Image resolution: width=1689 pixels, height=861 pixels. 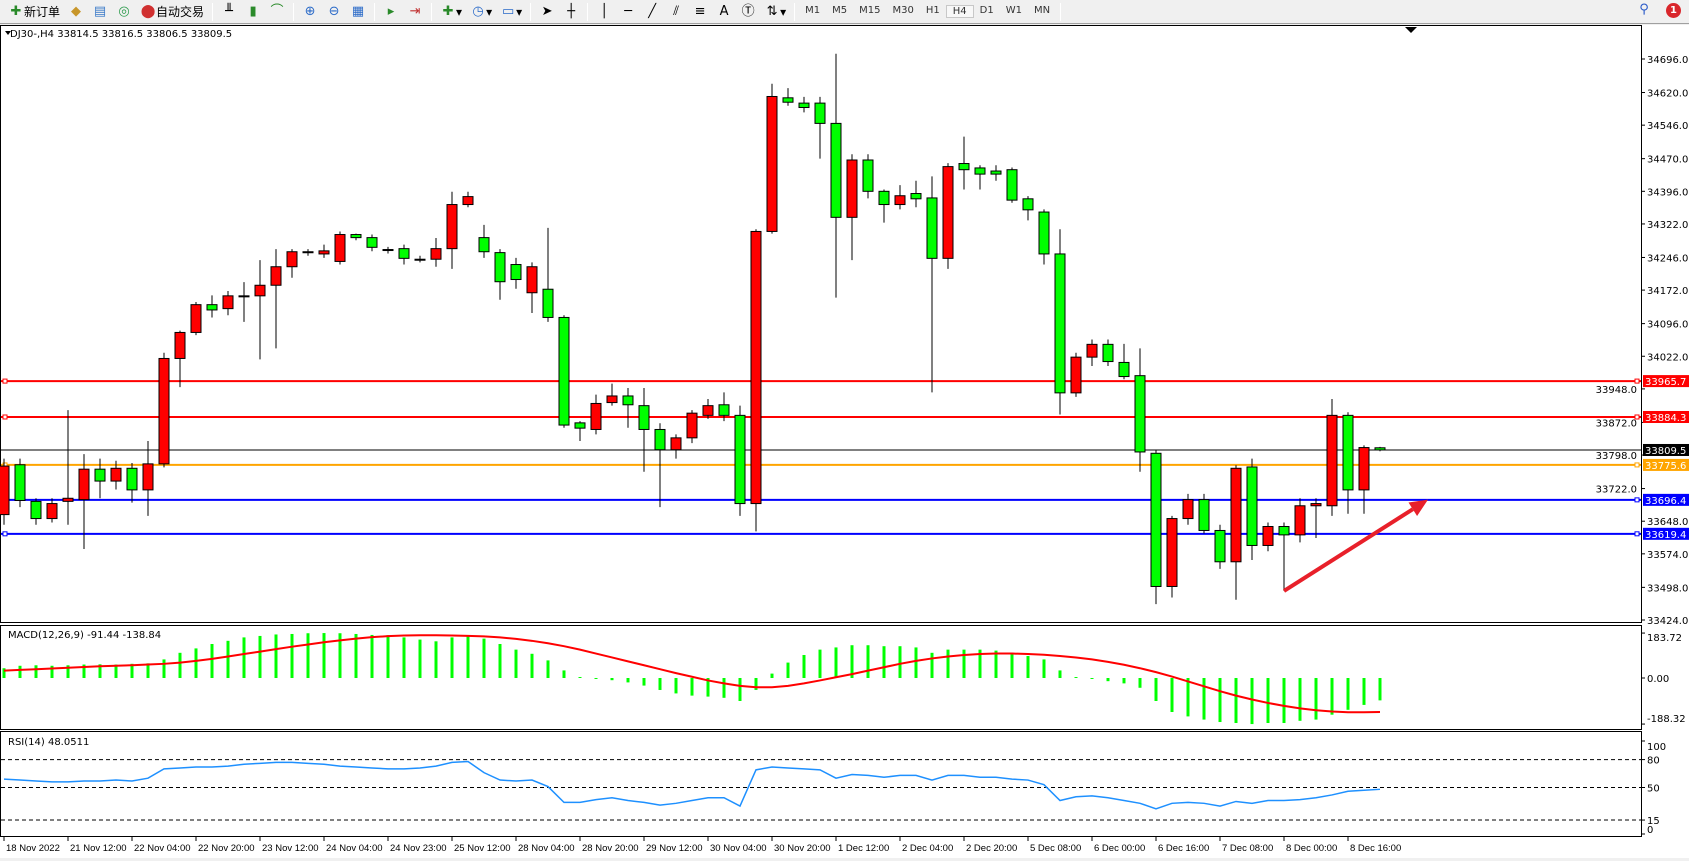 What do you see at coordinates (124, 12) in the screenshot?
I see `navigator-button: ◎` at bounding box center [124, 12].